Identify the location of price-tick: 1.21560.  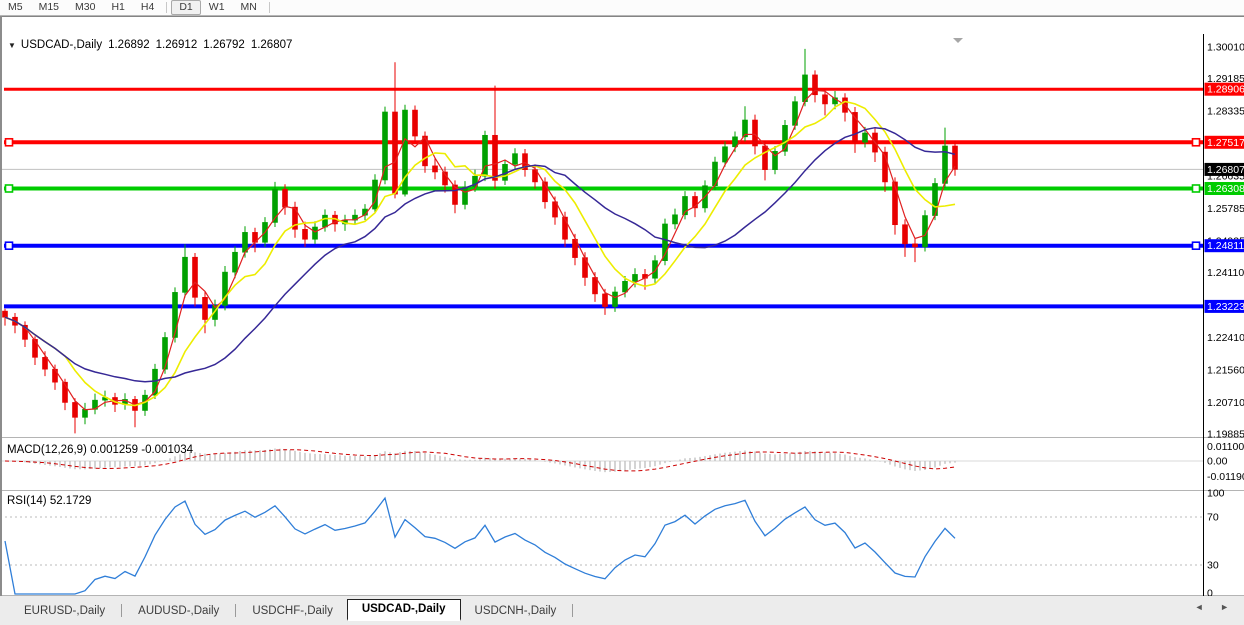
(1225, 370).